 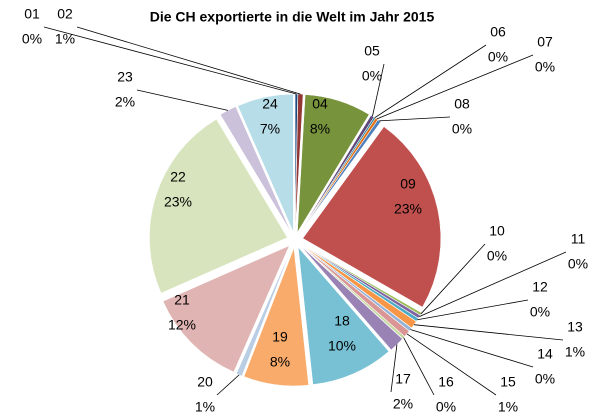 I want to click on slice-category-label: 23, so click(x=125, y=77).